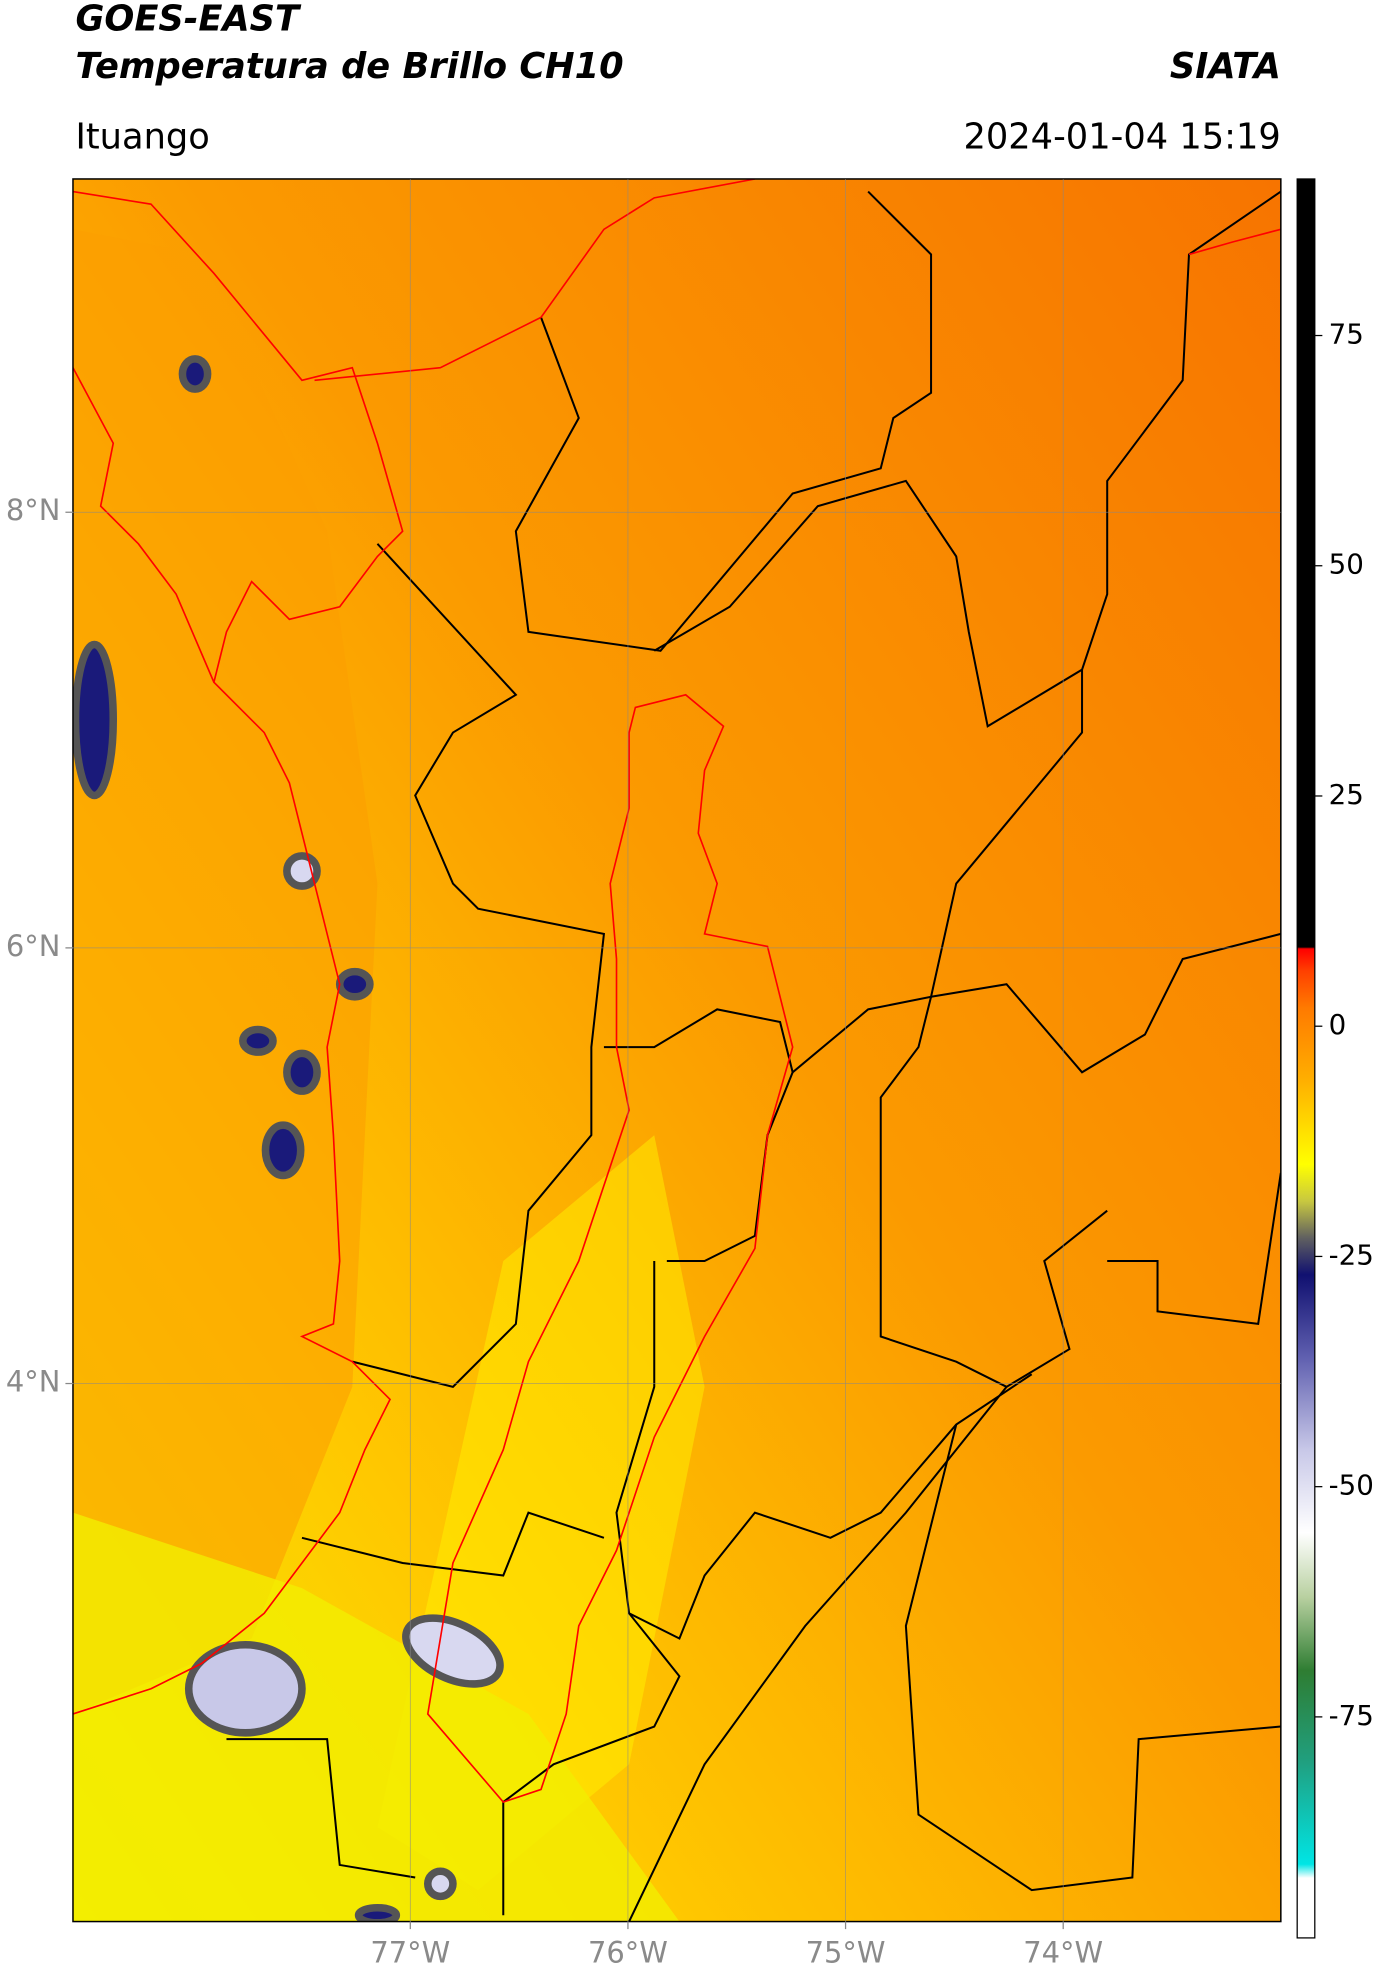 The image size is (1384, 1985). Describe the element at coordinates (1121, 137) in the screenshot. I see `datetime: 2024-01-04 15:19` at that location.